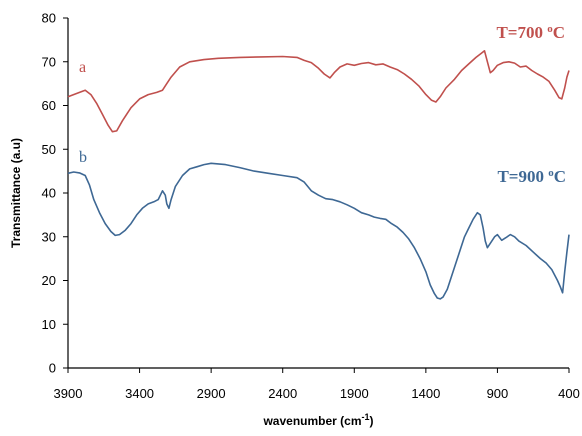  Describe the element at coordinates (498, 393) in the screenshot. I see `x-tick-label: 900` at that location.